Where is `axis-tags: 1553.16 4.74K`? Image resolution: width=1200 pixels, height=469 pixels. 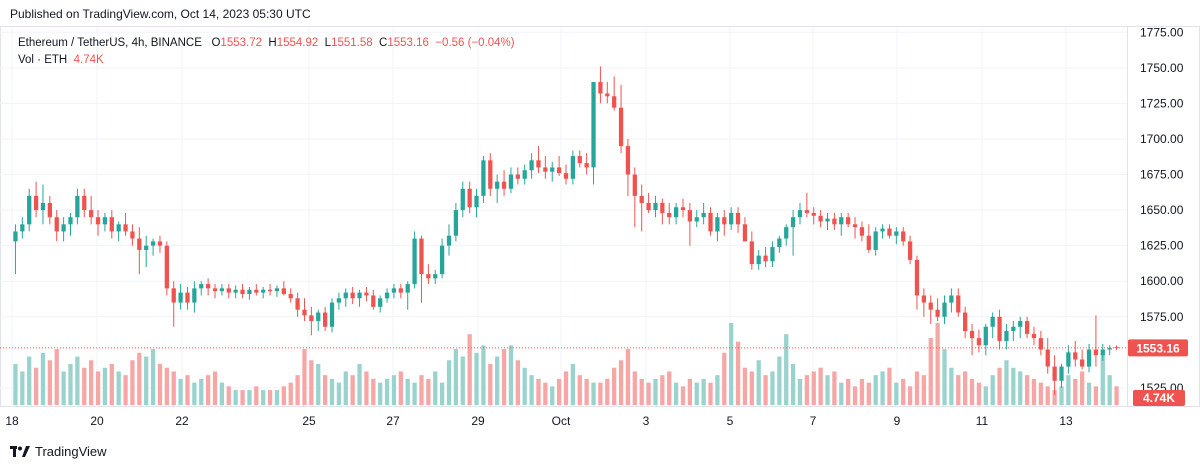
axis-tags: 1553.16 4.74K is located at coordinates (1158, 372).